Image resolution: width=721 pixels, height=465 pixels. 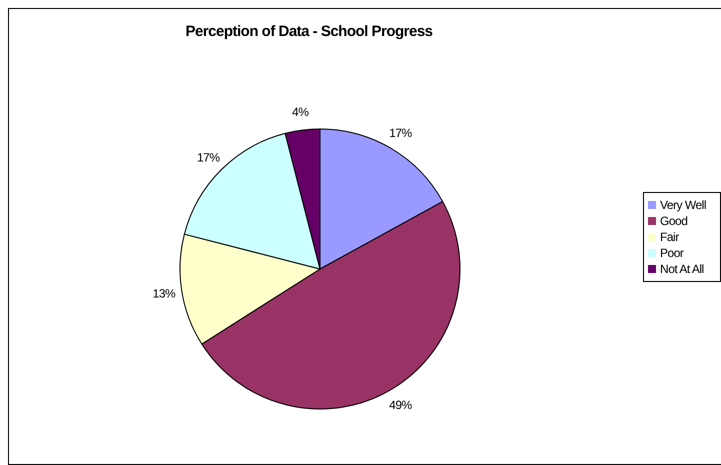 I want to click on legend-label: Fair, so click(x=669, y=237).